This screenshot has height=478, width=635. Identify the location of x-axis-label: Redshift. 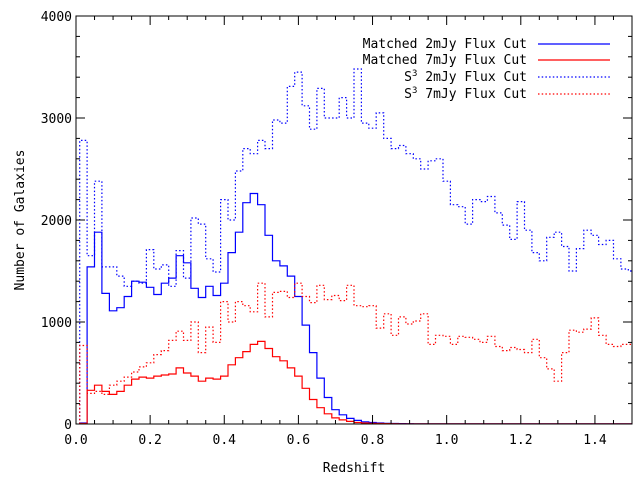
(354, 468).